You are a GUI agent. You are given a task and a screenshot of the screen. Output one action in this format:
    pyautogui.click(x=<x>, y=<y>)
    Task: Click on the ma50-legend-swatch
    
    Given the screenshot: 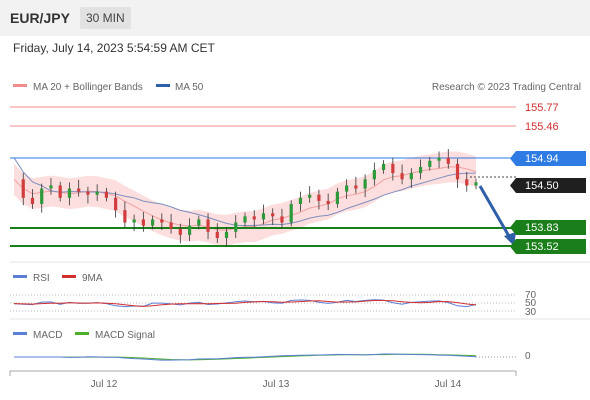 What is the action you would take?
    pyautogui.click(x=163, y=85)
    